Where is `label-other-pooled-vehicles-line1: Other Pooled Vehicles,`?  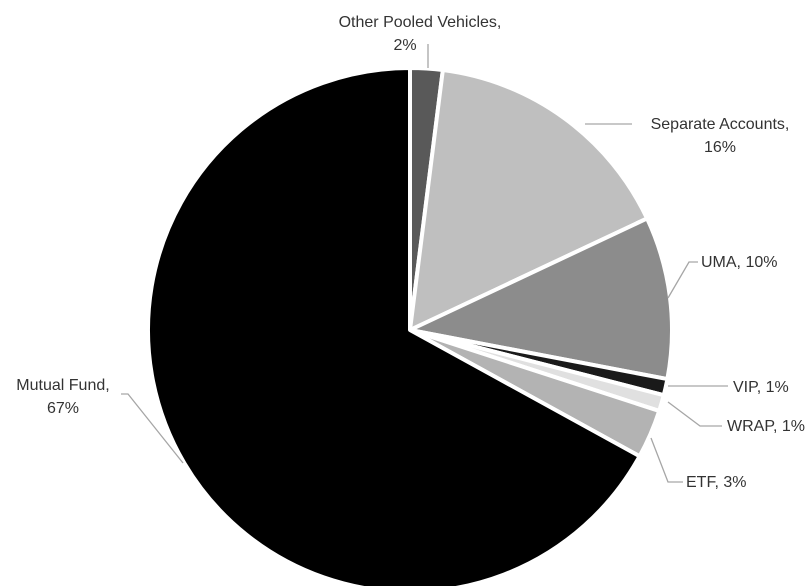 label-other-pooled-vehicles-line1: Other Pooled Vehicles, is located at coordinates (420, 22).